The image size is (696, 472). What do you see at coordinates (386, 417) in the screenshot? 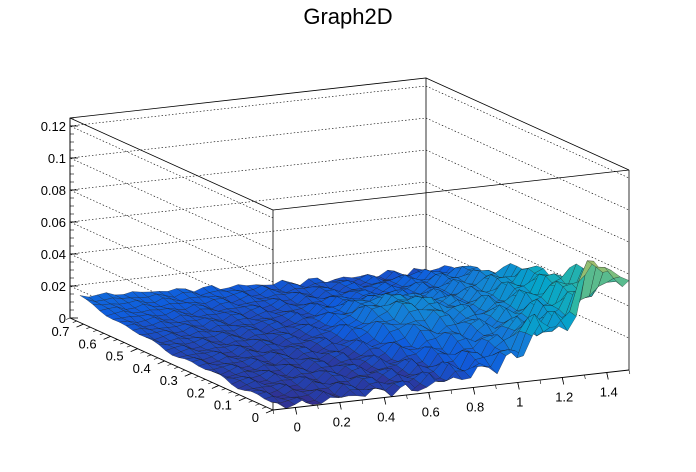
I see `x-tick-label: 0.4` at bounding box center [386, 417].